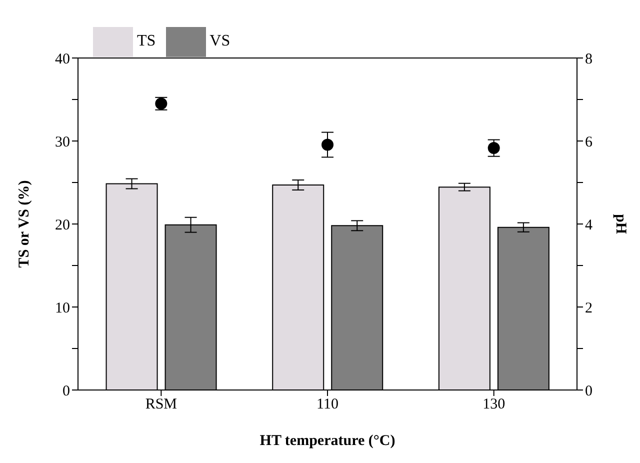 The height and width of the screenshot is (463, 640). I want to click on x-tick-label: 130, so click(494, 404).